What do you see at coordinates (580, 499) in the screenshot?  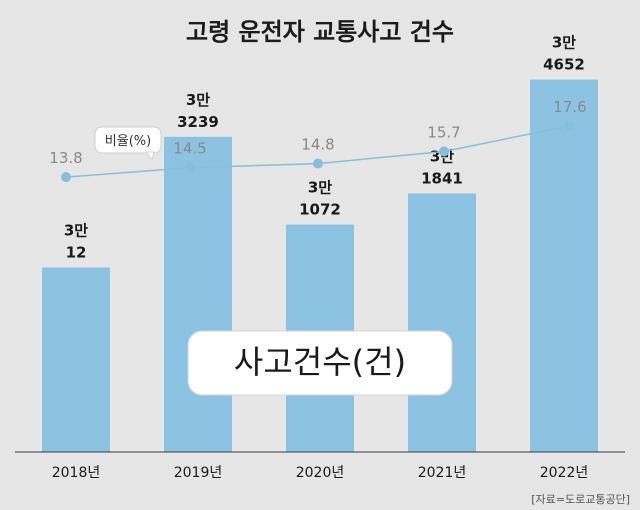 I see `source-note: [자료=도로교통공단]` at bounding box center [580, 499].